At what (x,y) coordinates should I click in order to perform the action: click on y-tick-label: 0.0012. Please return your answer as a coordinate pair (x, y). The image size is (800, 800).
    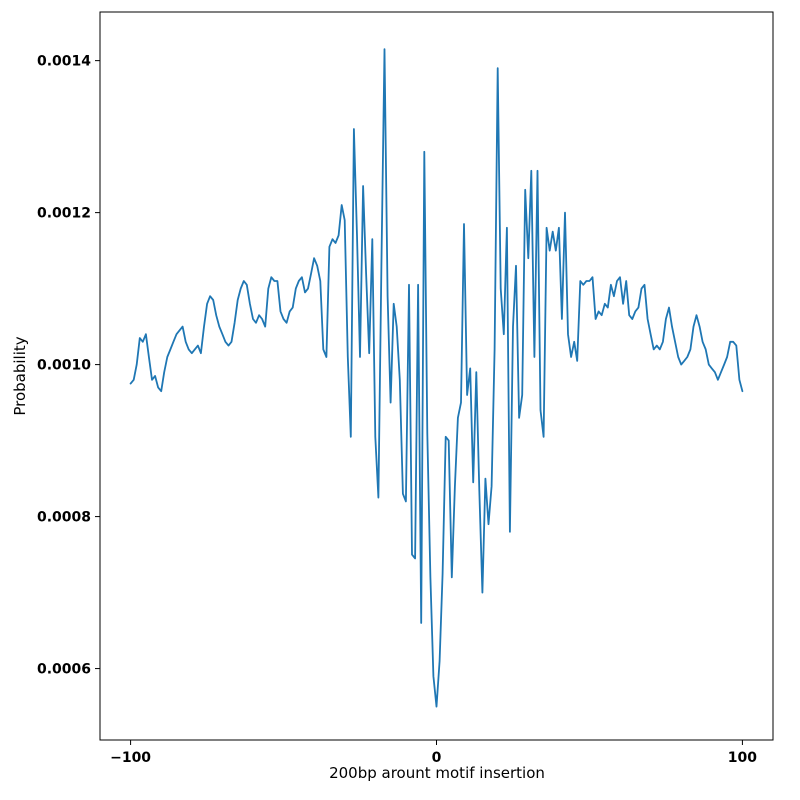
    Looking at the image, I should click on (64, 214).